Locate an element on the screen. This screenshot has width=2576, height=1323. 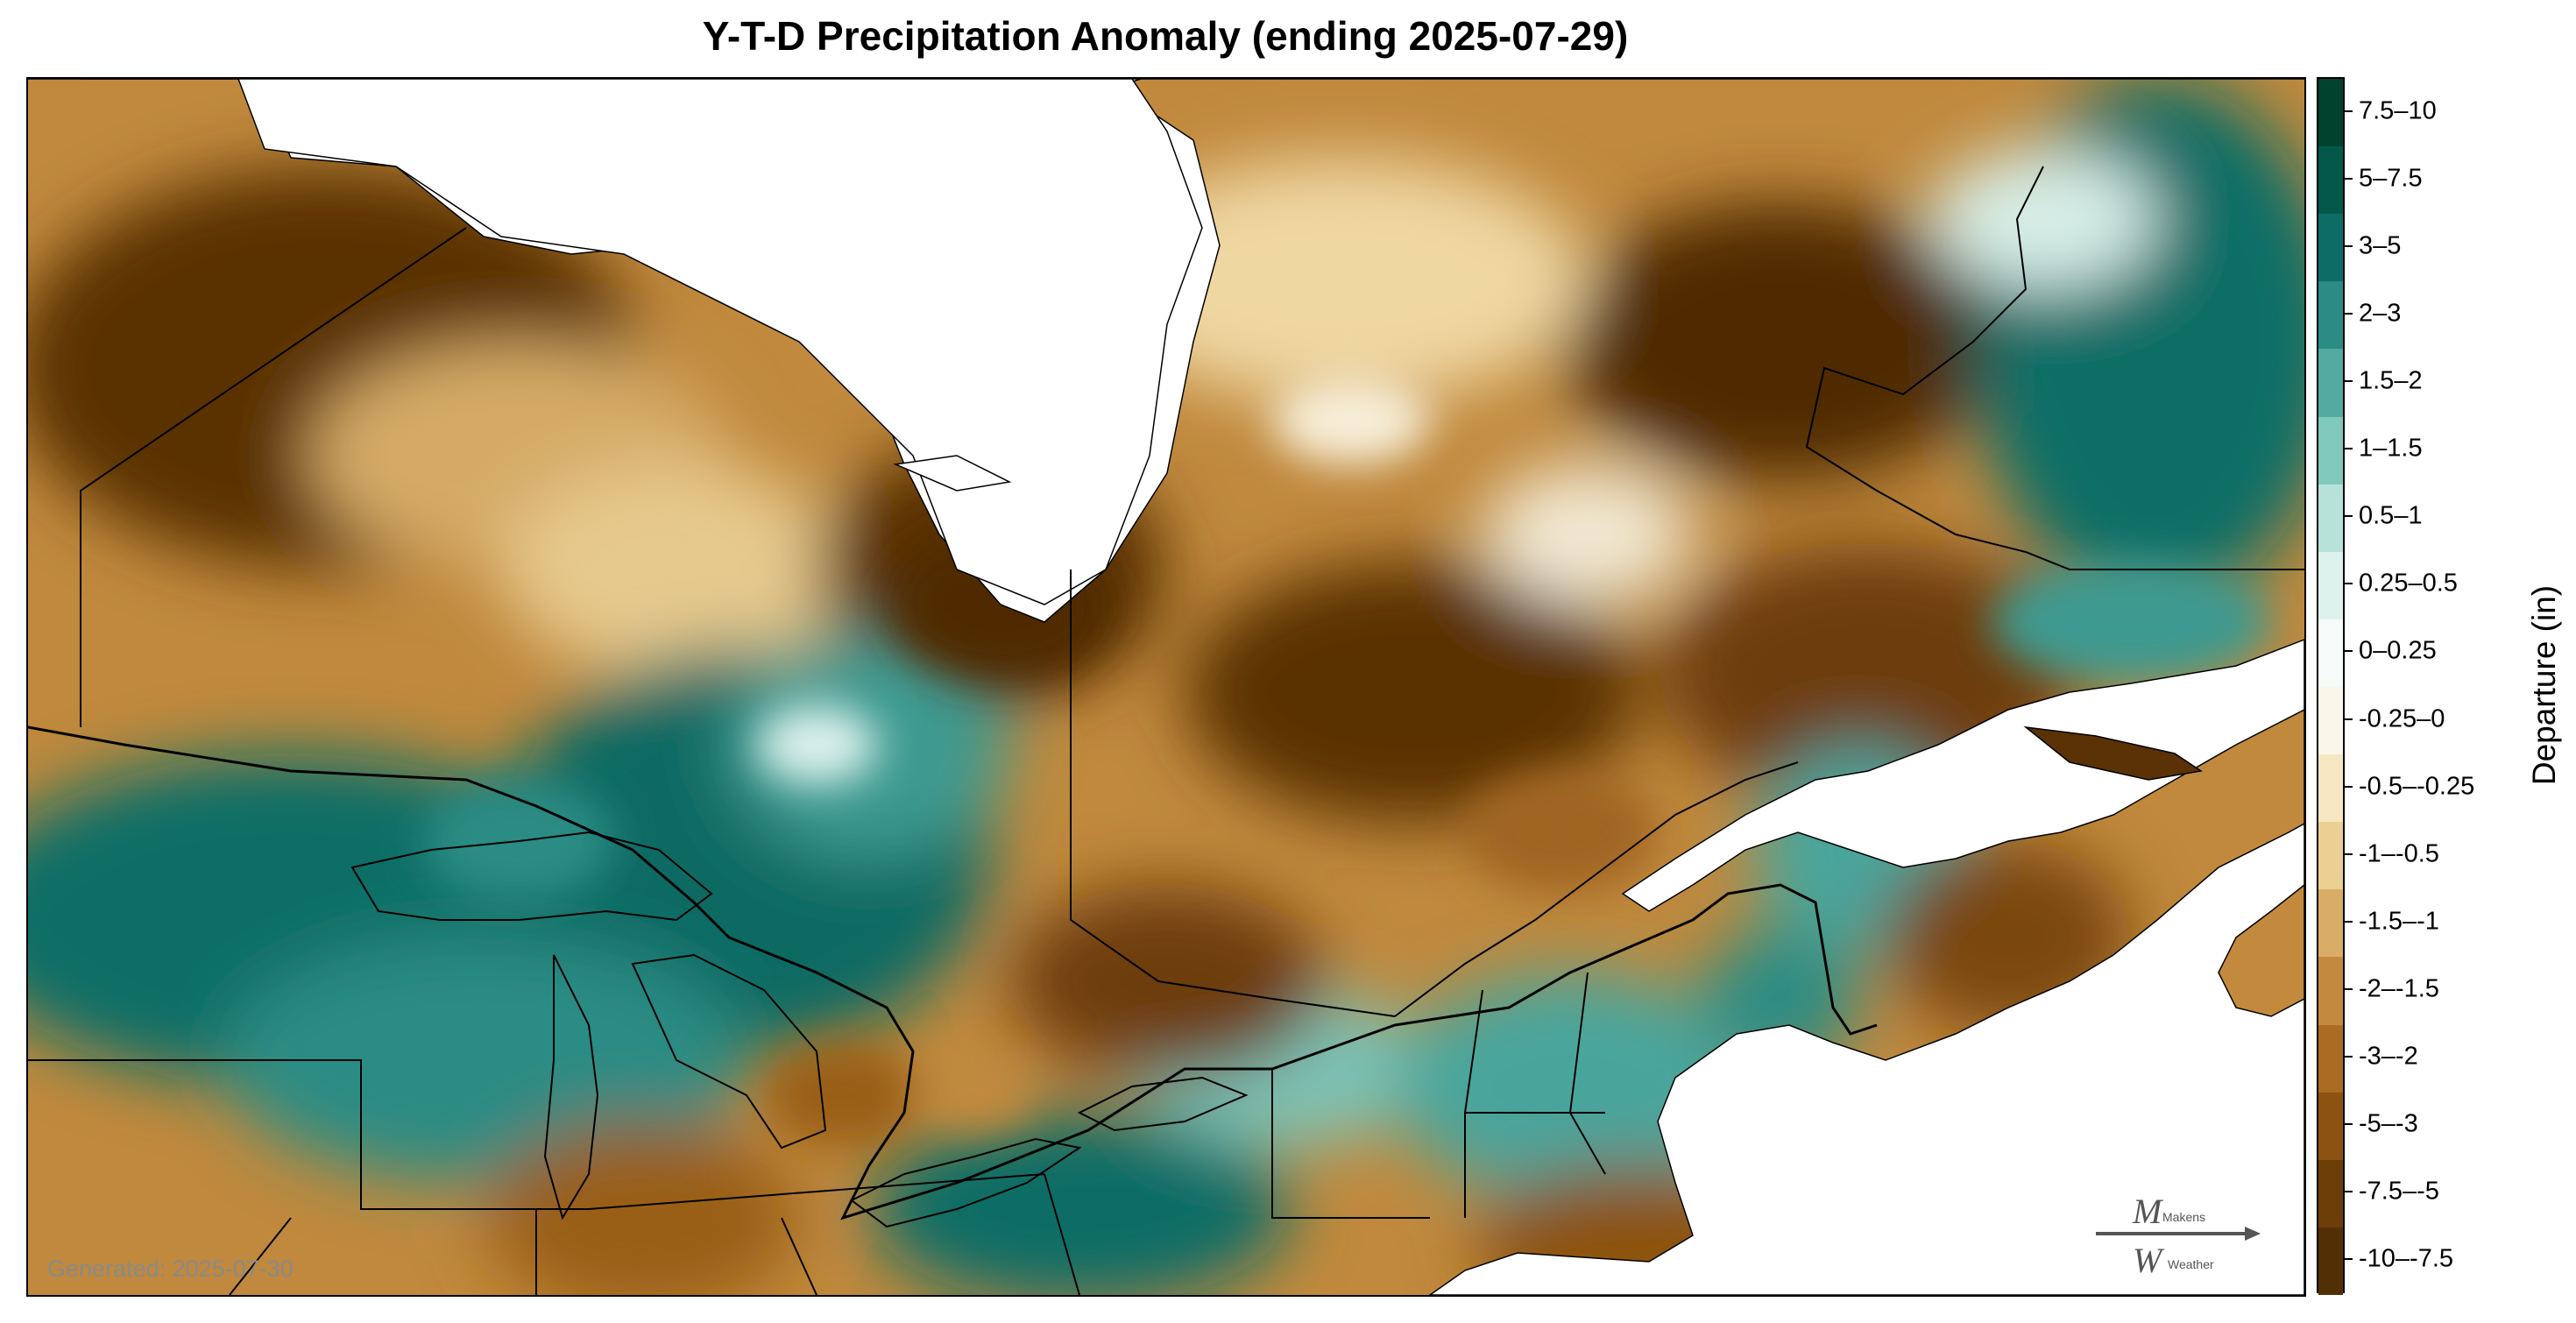
legend-title: Departure (in) is located at coordinates (2544, 685).